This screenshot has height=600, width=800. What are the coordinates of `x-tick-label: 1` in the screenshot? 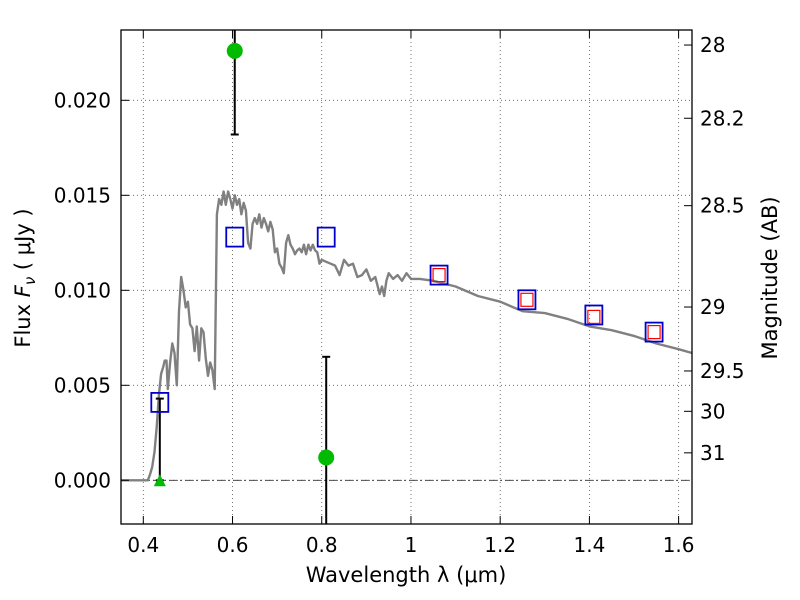 It's located at (411, 545).